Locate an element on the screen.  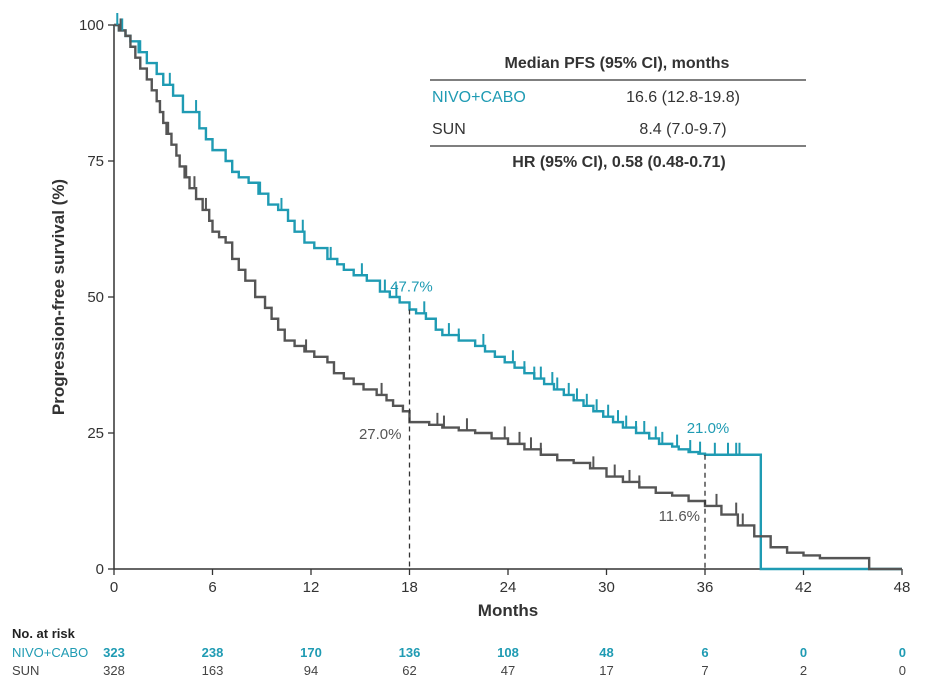
risk-value-nivo-cabo: 170 is located at coordinates (311, 652).